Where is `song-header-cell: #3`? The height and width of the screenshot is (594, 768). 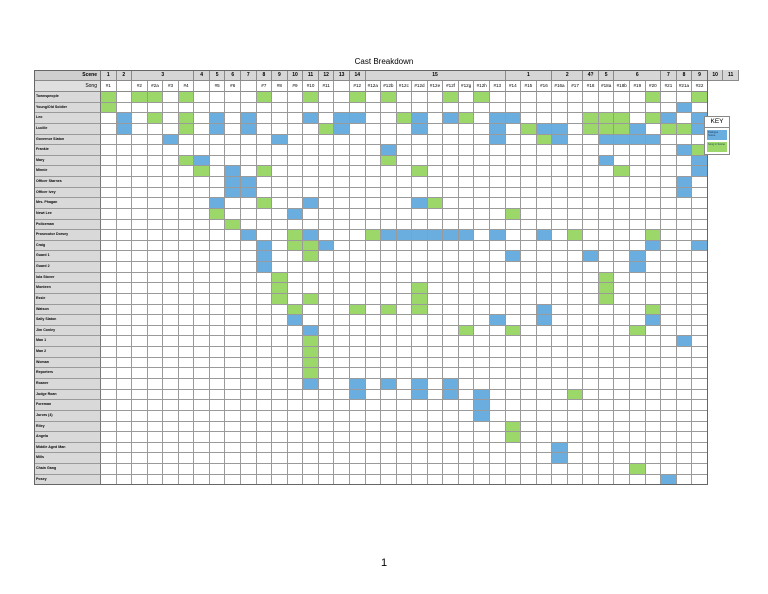
song-header-cell: #3 is located at coordinates (171, 86).